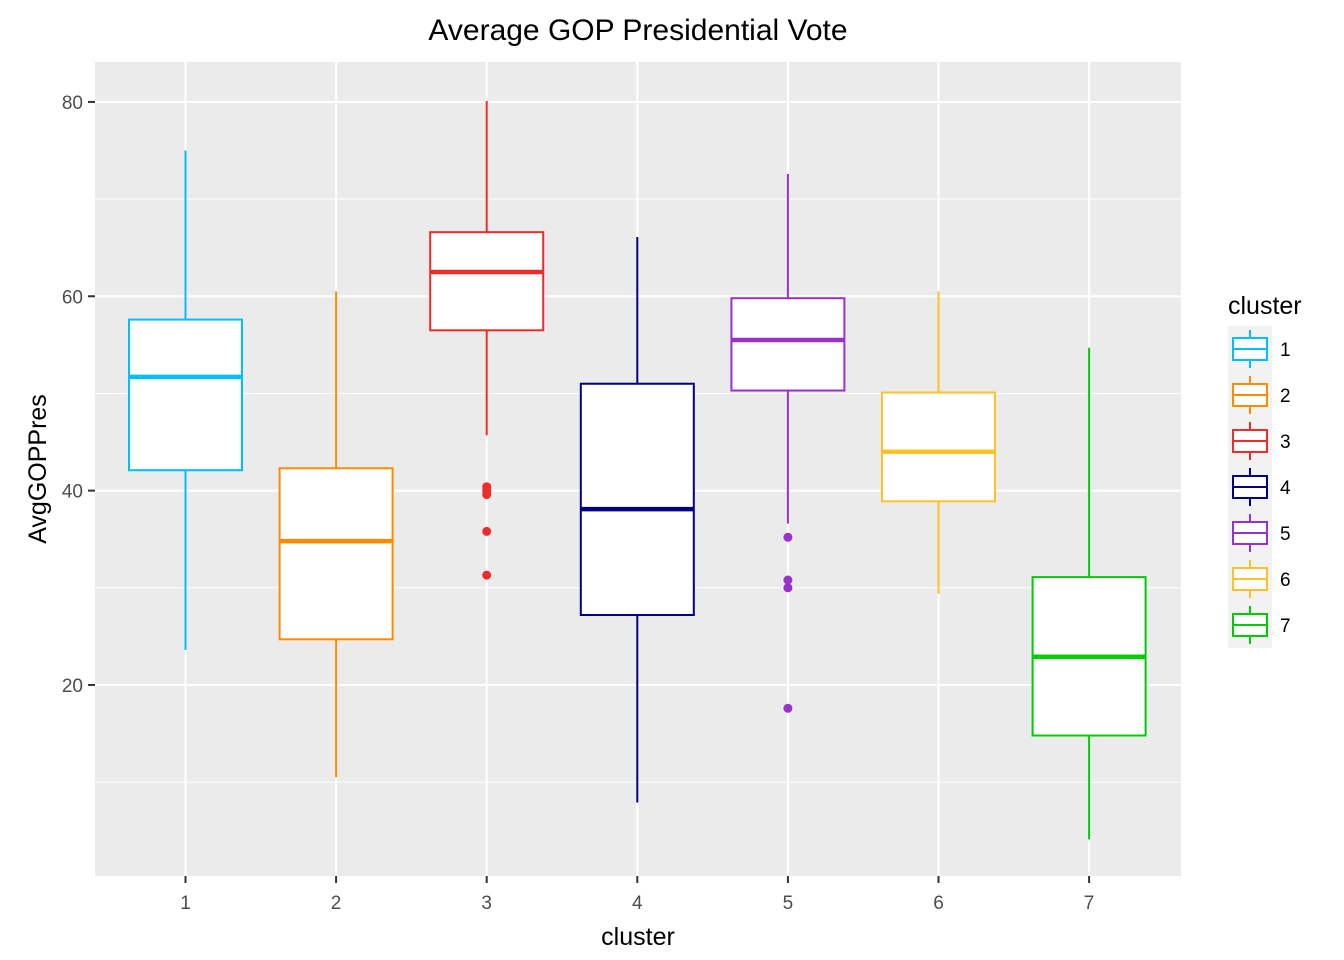  I want to click on y-tick-label-60: 60, so click(72, 297).